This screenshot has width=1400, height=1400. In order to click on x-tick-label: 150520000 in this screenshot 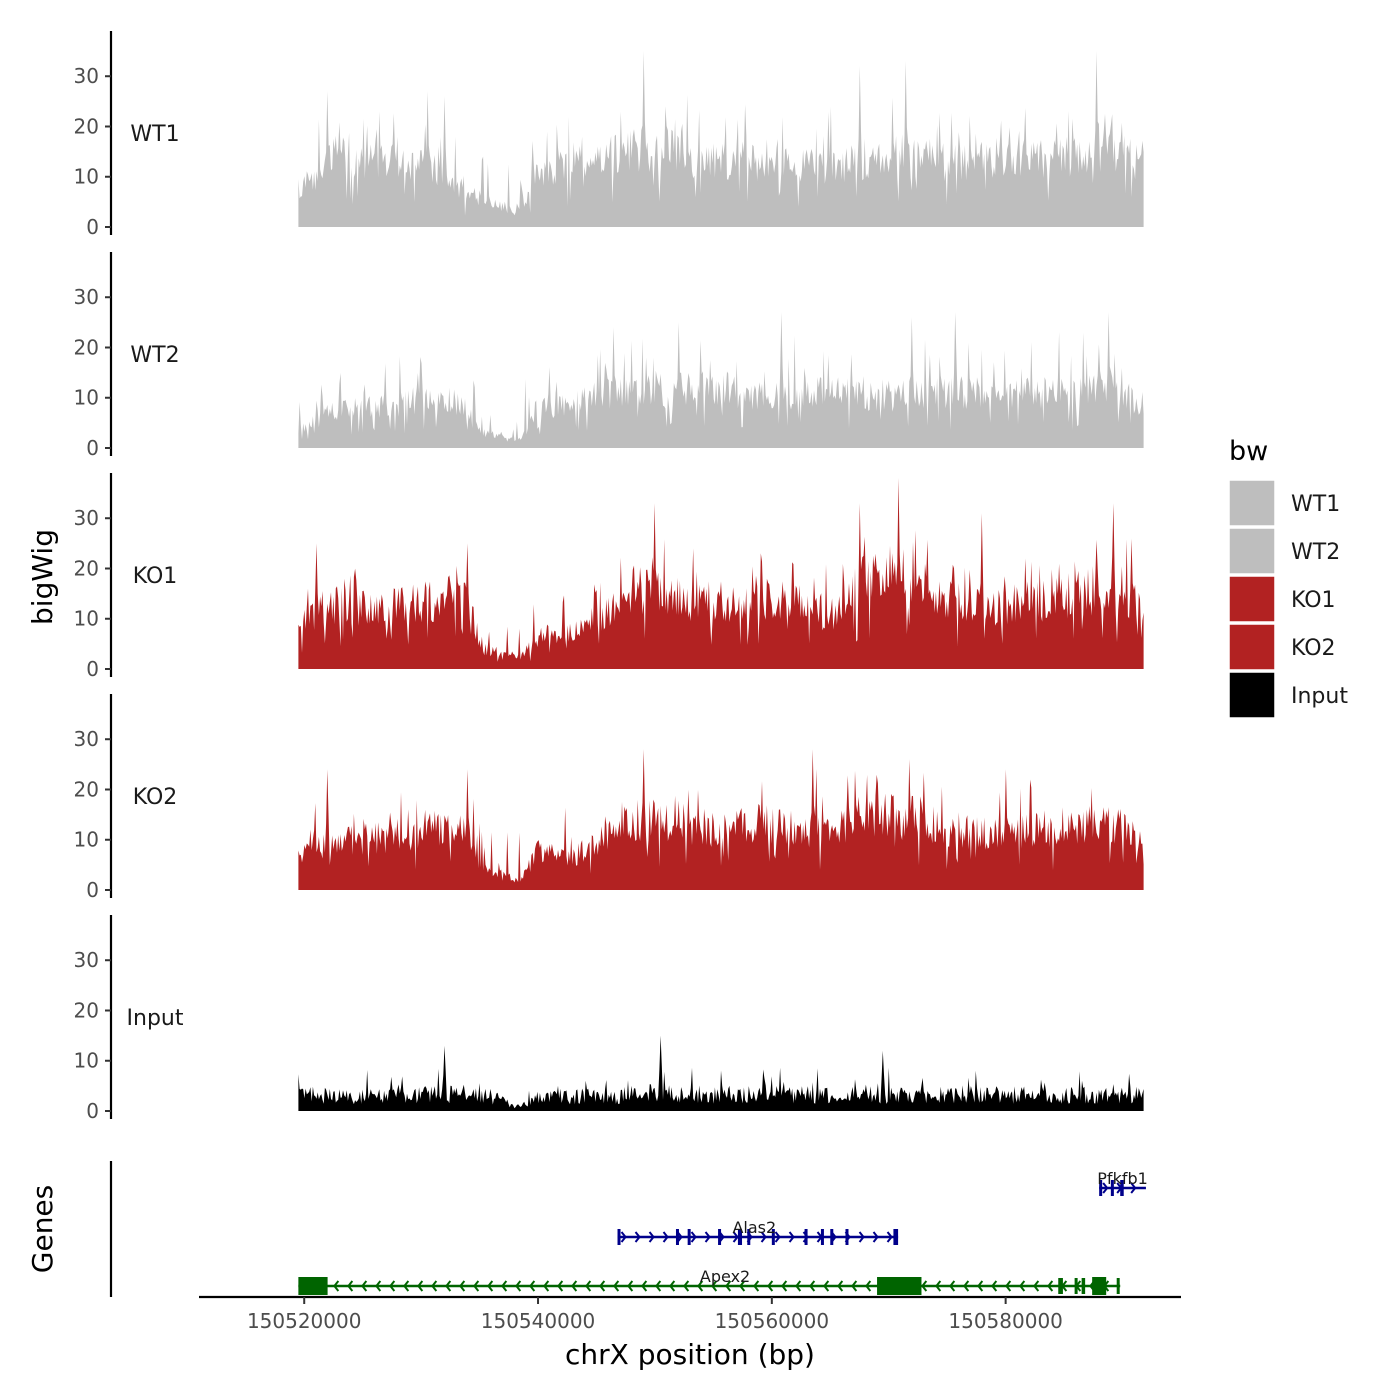, I will do `click(304, 1321)`.